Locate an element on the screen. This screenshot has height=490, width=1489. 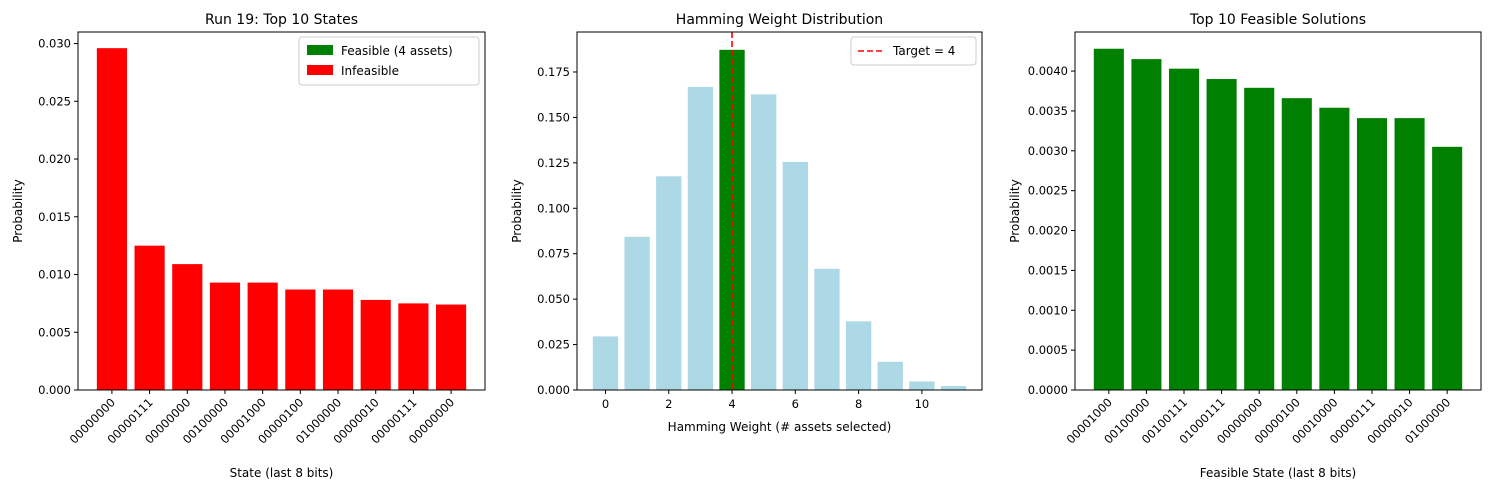
y-tick-label: 0.125 is located at coordinates (553, 163).